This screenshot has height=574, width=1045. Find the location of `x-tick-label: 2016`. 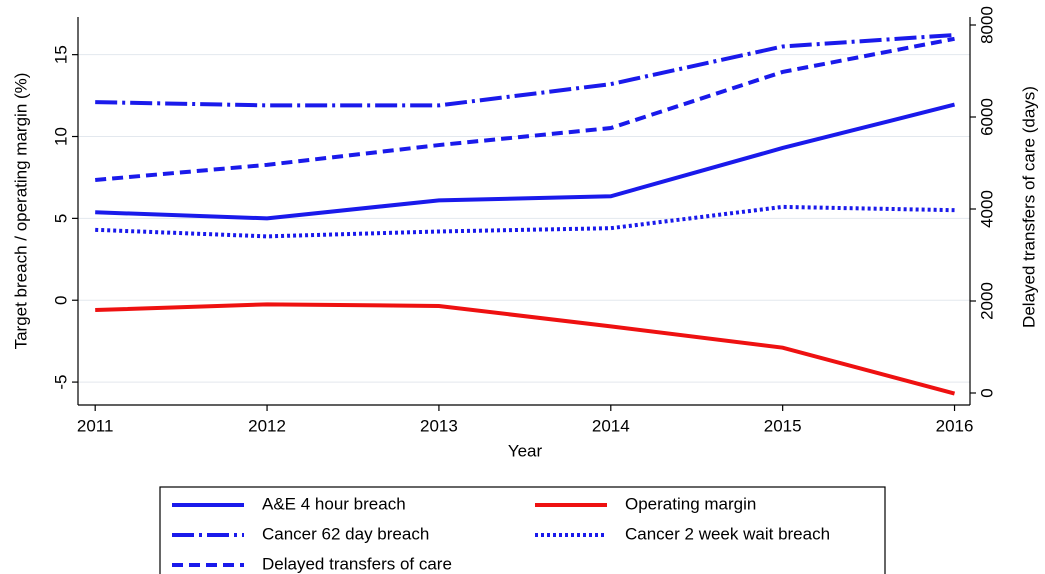

x-tick-label: 2016 is located at coordinates (955, 425).